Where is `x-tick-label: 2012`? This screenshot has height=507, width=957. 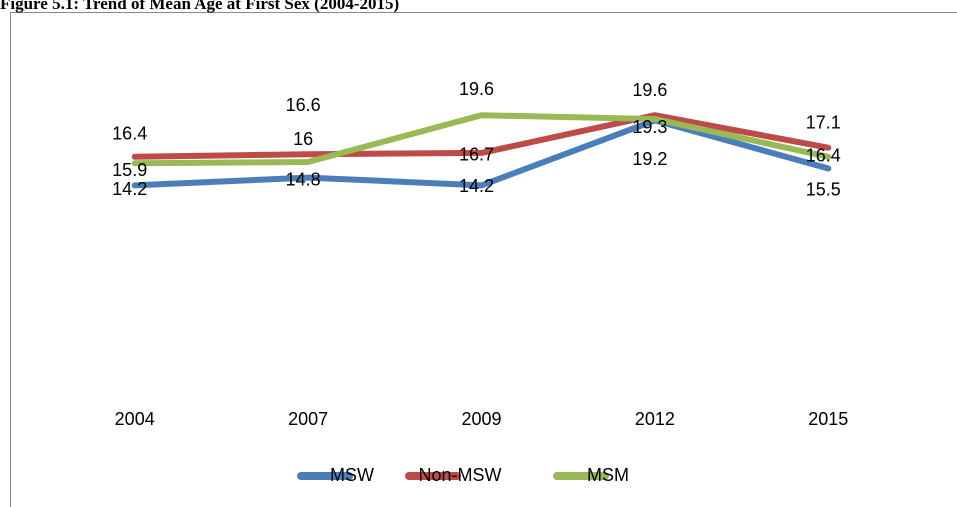
x-tick-label: 2012 is located at coordinates (655, 419).